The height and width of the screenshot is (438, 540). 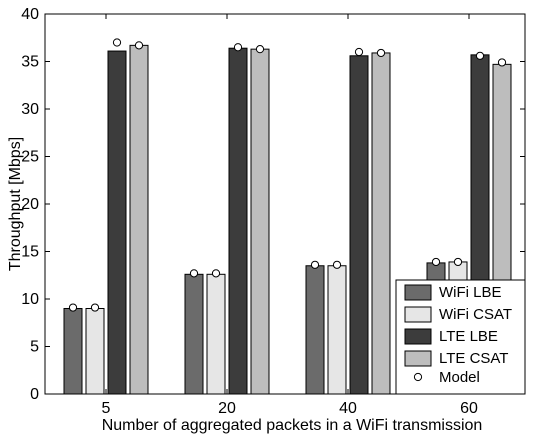 I want to click on x-tick-label: 40, so click(x=348, y=408).